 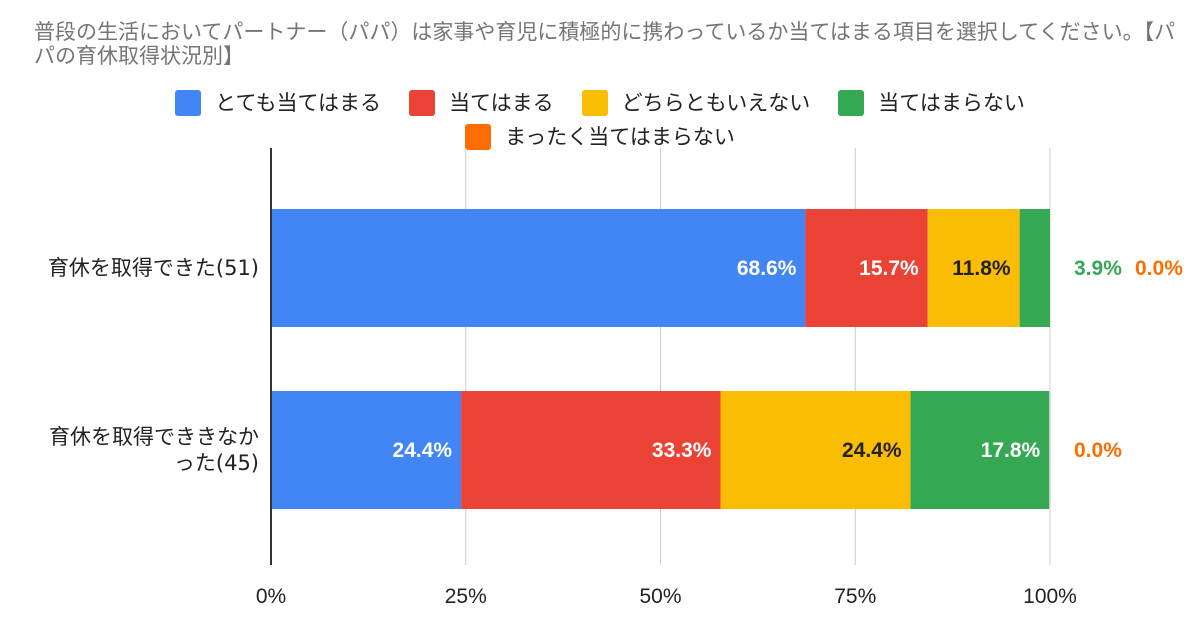 What do you see at coordinates (271, 596) in the screenshot?
I see `x-tick-label: 0%` at bounding box center [271, 596].